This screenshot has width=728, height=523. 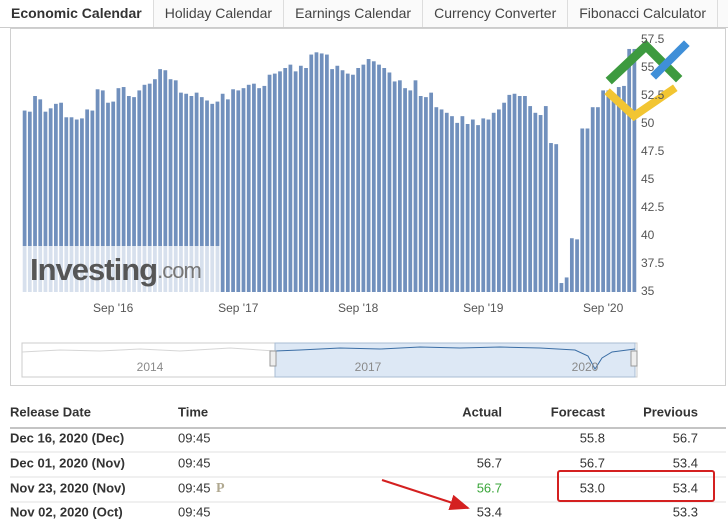 What do you see at coordinates (648, 123) in the screenshot?
I see `y-tick-label: 50` at bounding box center [648, 123].